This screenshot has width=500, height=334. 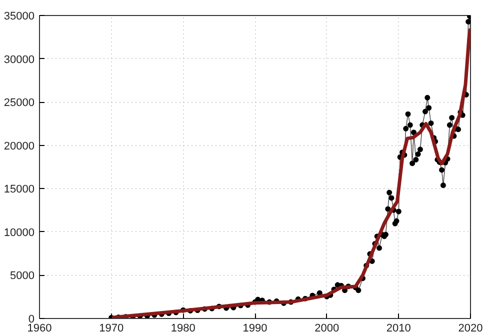 I want to click on y-tick-label: 35000, so click(x=19, y=16).